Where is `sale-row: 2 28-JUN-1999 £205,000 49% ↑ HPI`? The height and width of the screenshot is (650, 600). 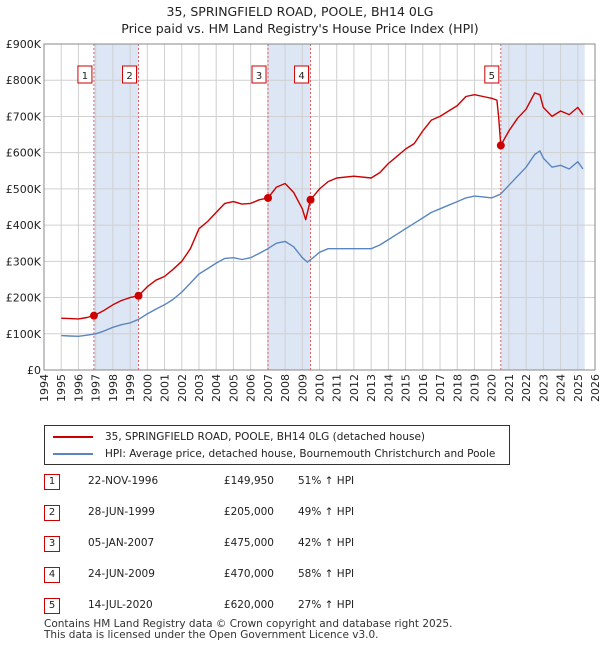
sale-row: 2 28-JUN-1999 £205,000 49% ↑ HPI is located at coordinates (304, 513).